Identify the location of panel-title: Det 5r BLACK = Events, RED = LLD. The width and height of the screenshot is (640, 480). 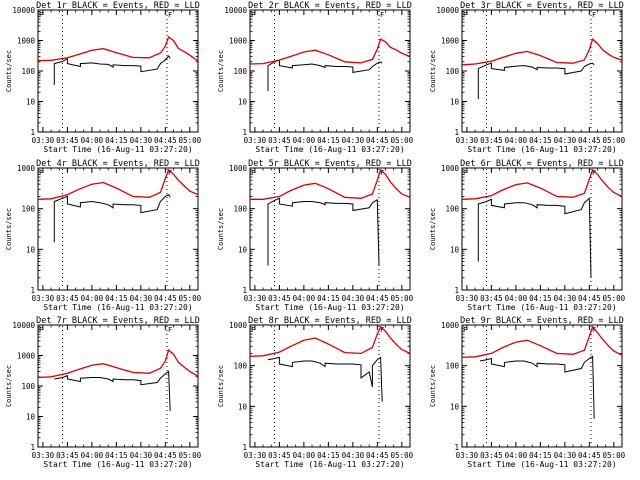
(330, 164).